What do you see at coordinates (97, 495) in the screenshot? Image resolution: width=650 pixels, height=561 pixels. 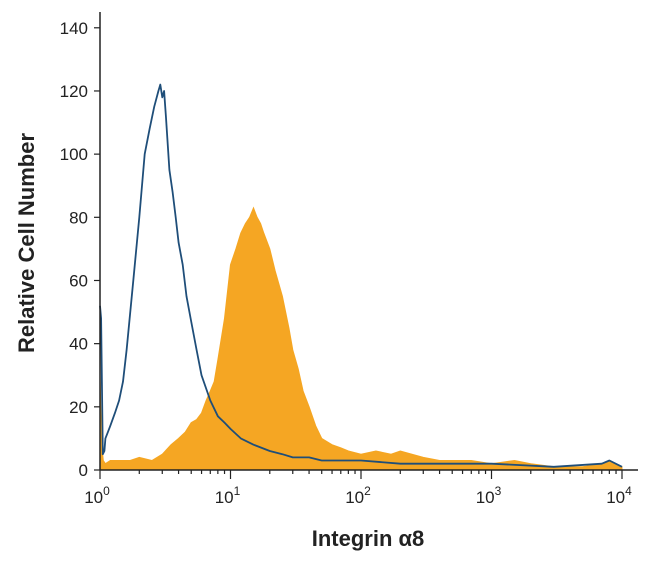 I see `x-tick-label: 10⁰` at bounding box center [97, 495].